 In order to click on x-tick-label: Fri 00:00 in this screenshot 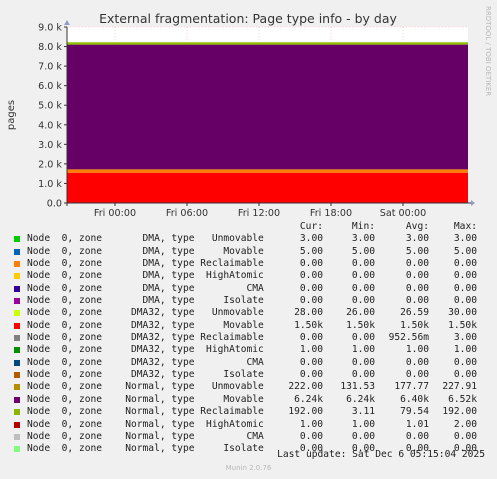, I will do `click(115, 213)`.